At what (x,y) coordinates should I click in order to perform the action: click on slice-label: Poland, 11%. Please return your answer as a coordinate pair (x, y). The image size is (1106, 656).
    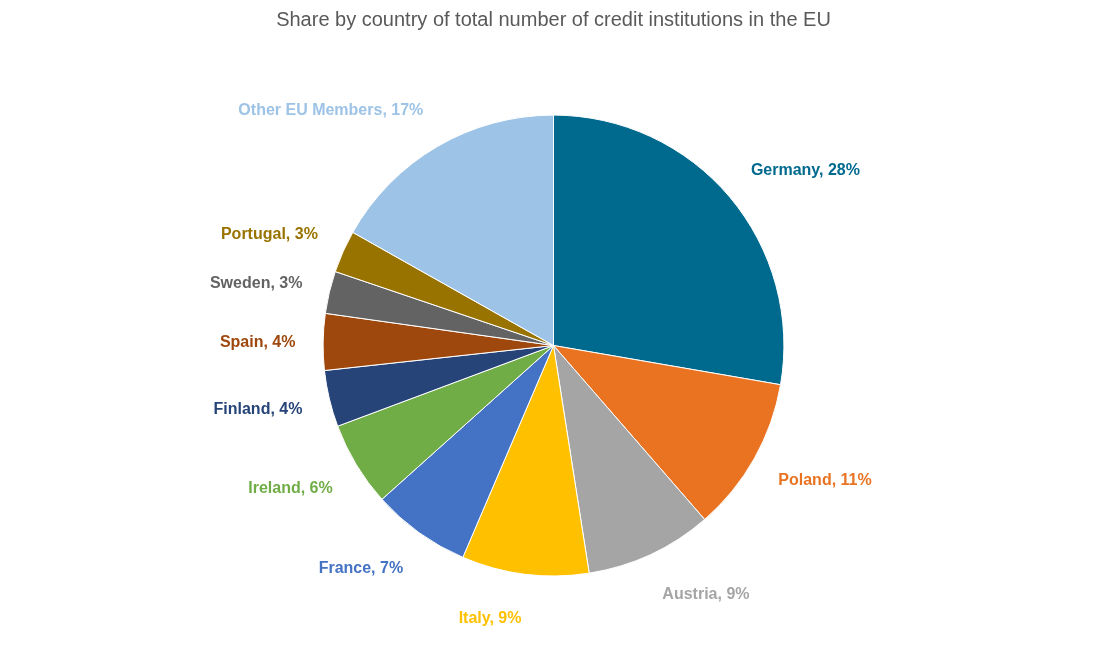
    Looking at the image, I should click on (825, 480).